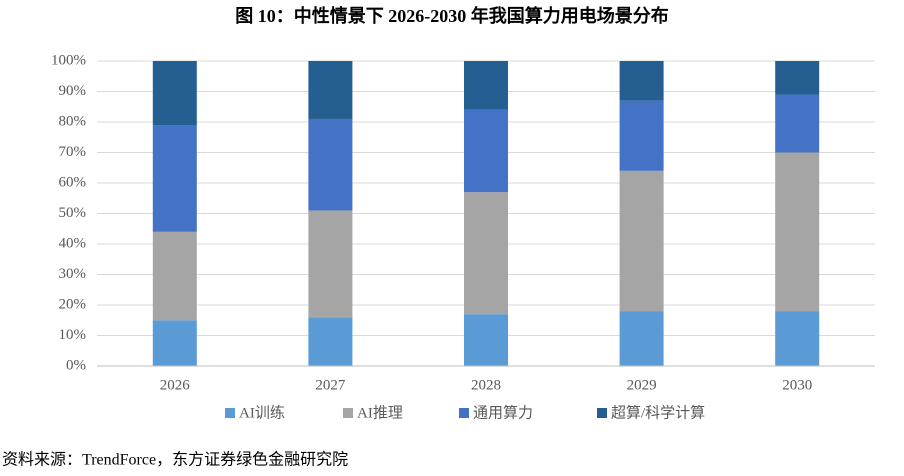  I want to click on x-tick-label: 2028, so click(486, 385).